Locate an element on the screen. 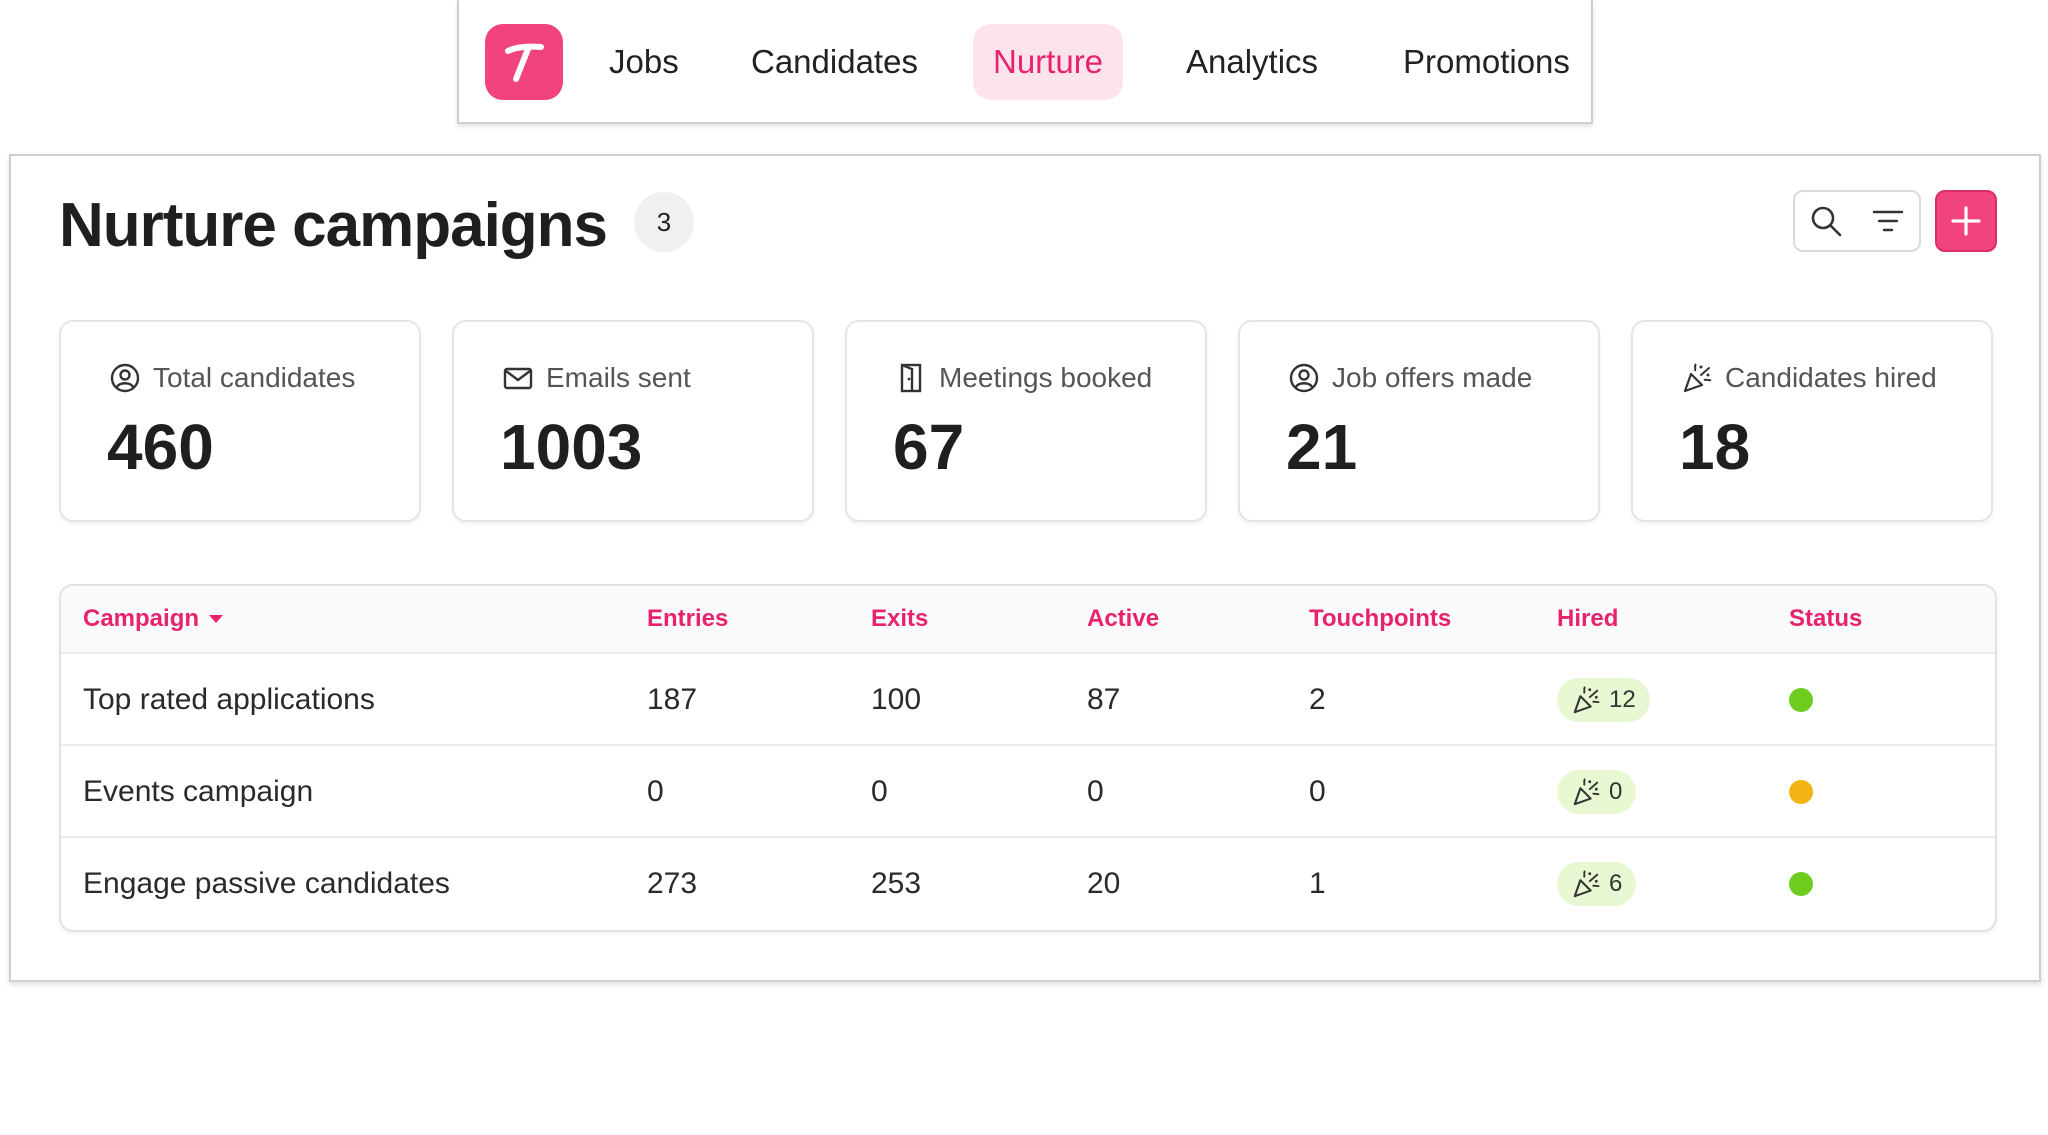  filter-icon is located at coordinates (1888, 221).